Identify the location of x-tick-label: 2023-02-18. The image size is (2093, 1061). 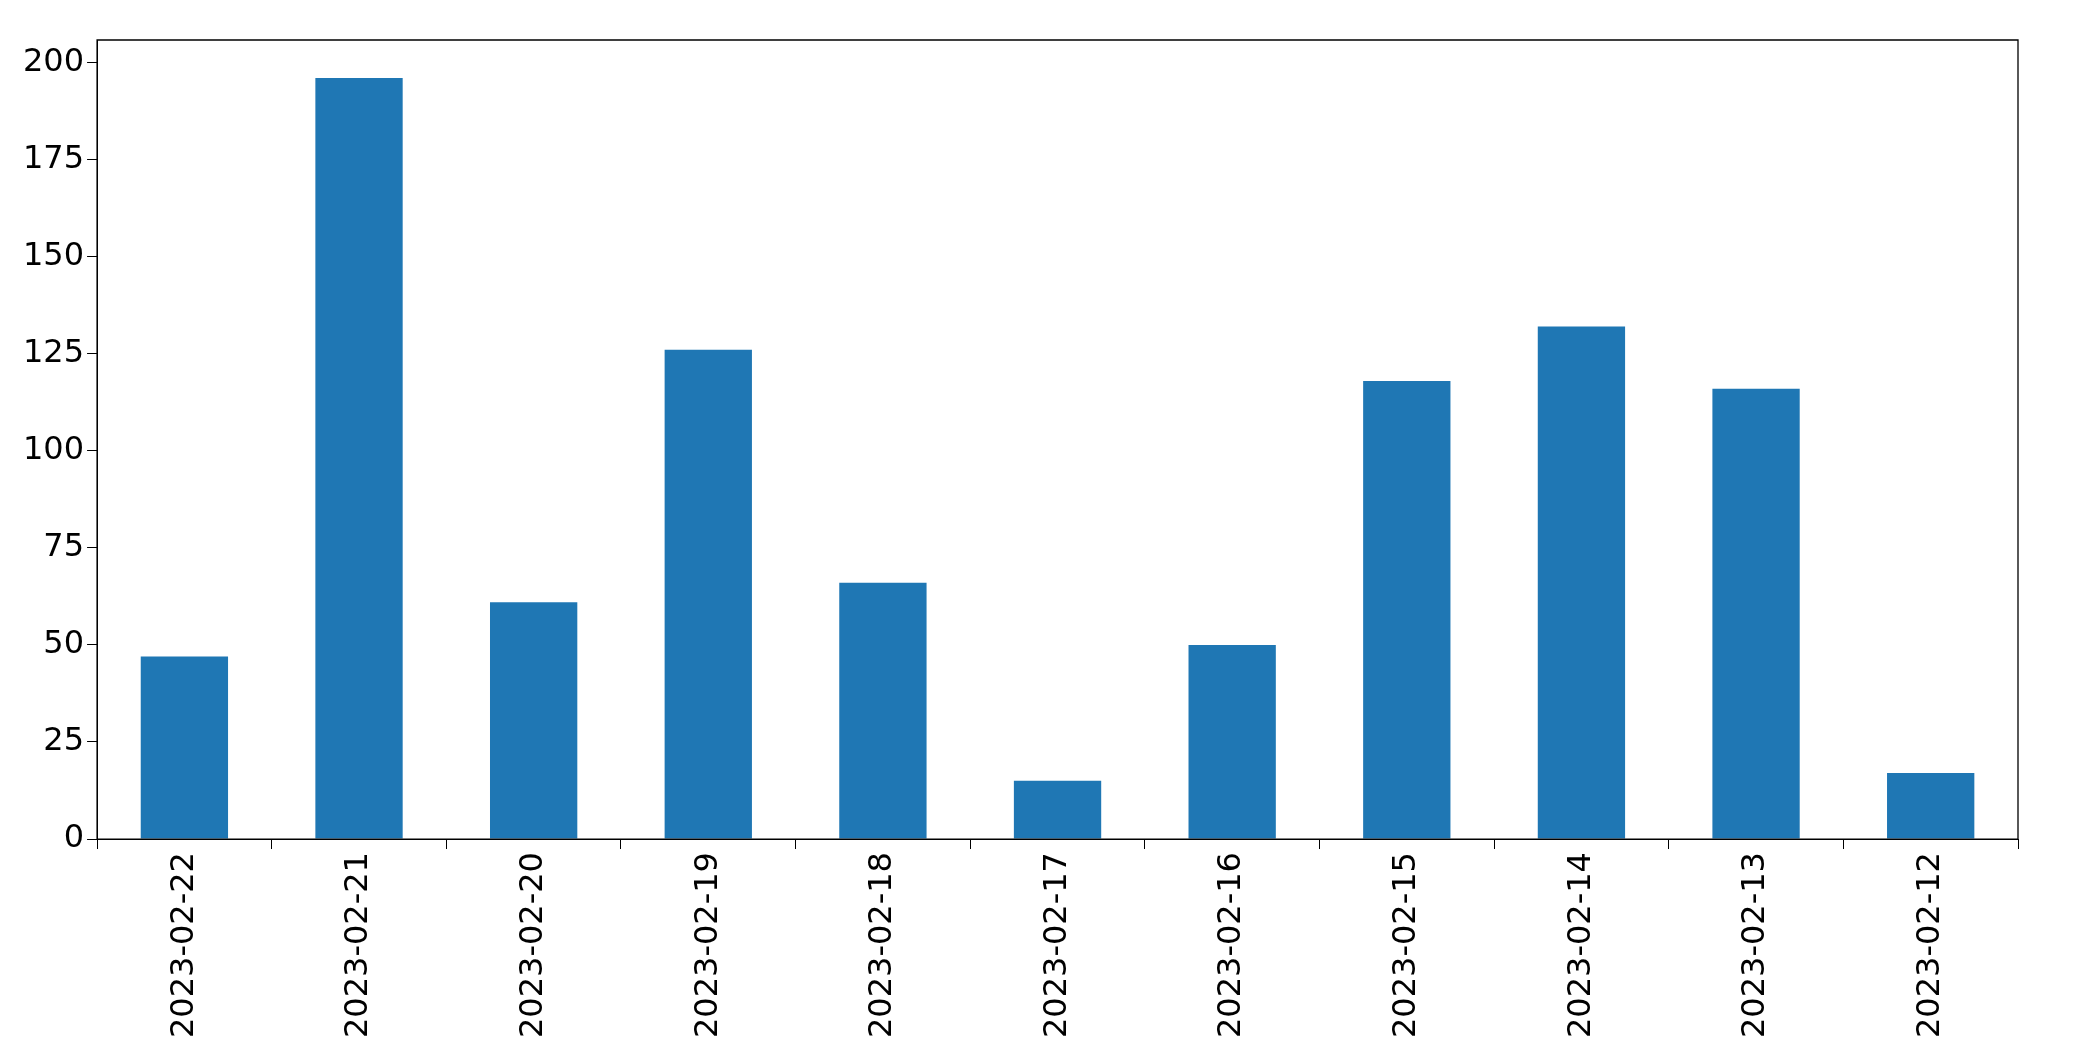
(880, 945).